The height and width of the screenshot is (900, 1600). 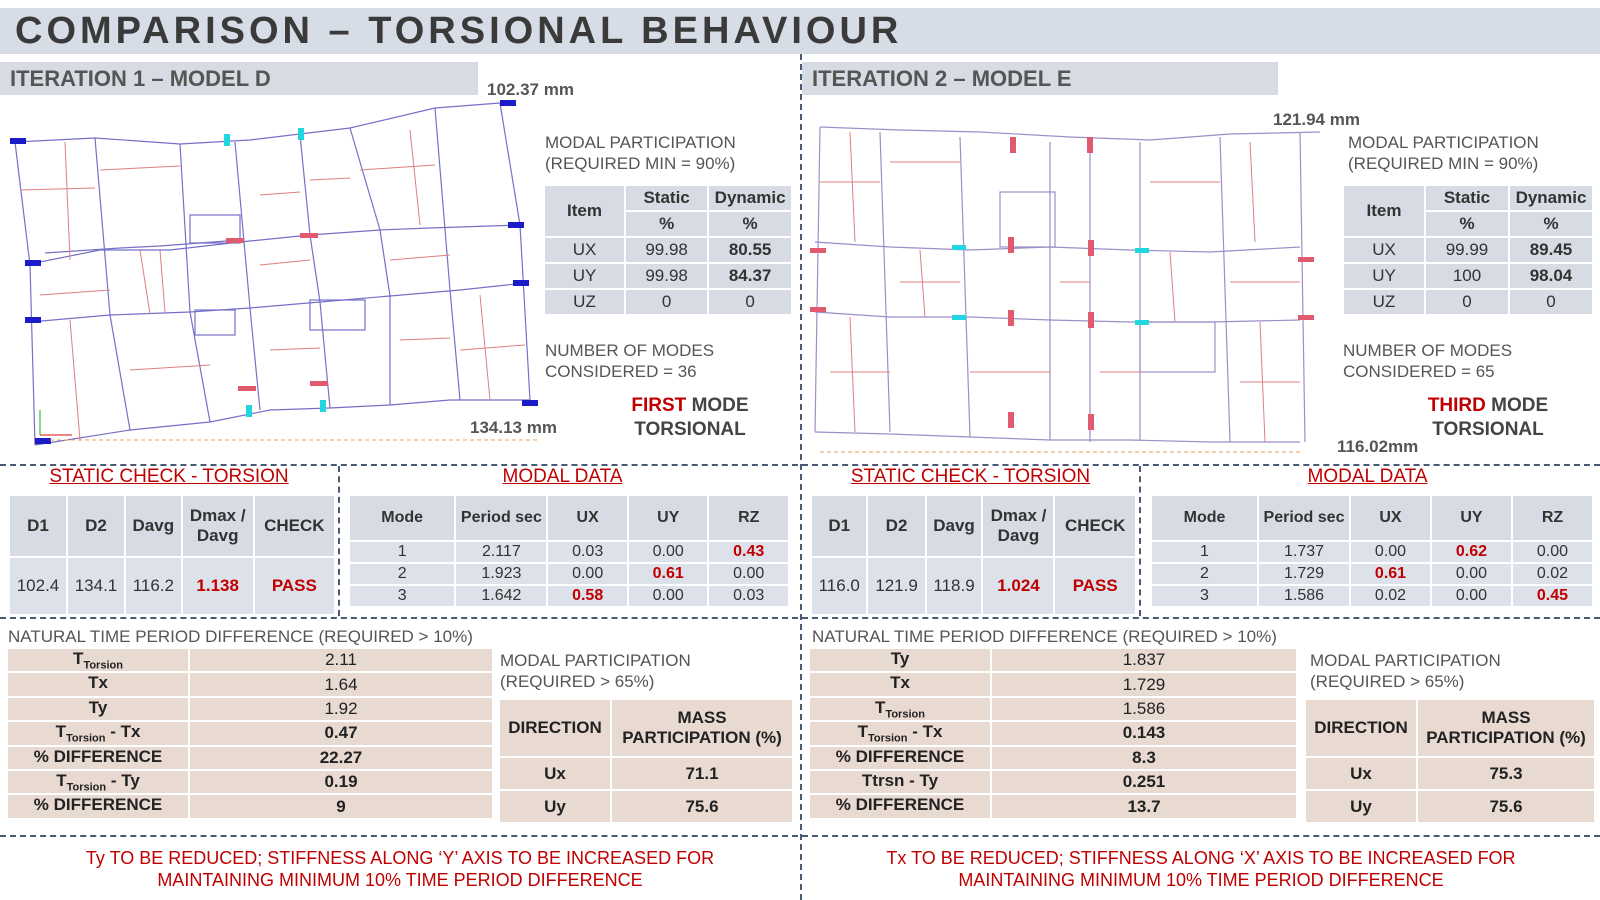 What do you see at coordinates (1361, 728) in the screenshot?
I see `col-direction: DIRECTION` at bounding box center [1361, 728].